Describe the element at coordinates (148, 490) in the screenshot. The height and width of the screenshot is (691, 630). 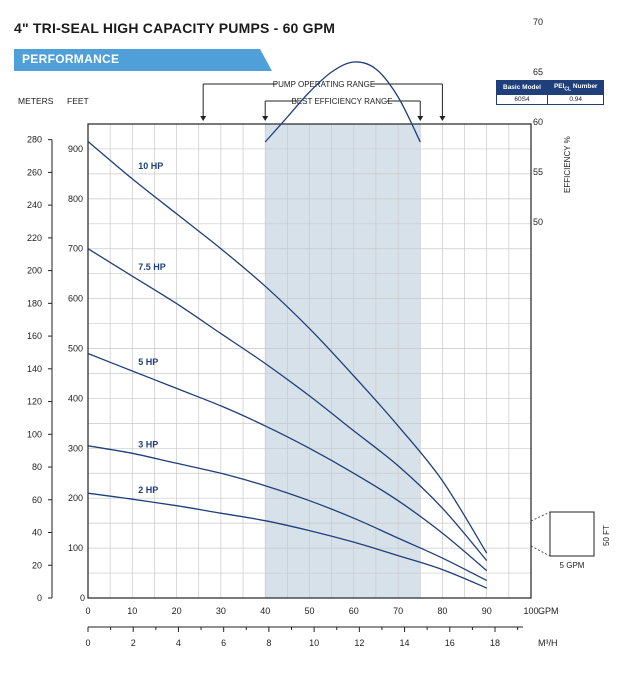
I see `series-label: 2 HP` at that location.